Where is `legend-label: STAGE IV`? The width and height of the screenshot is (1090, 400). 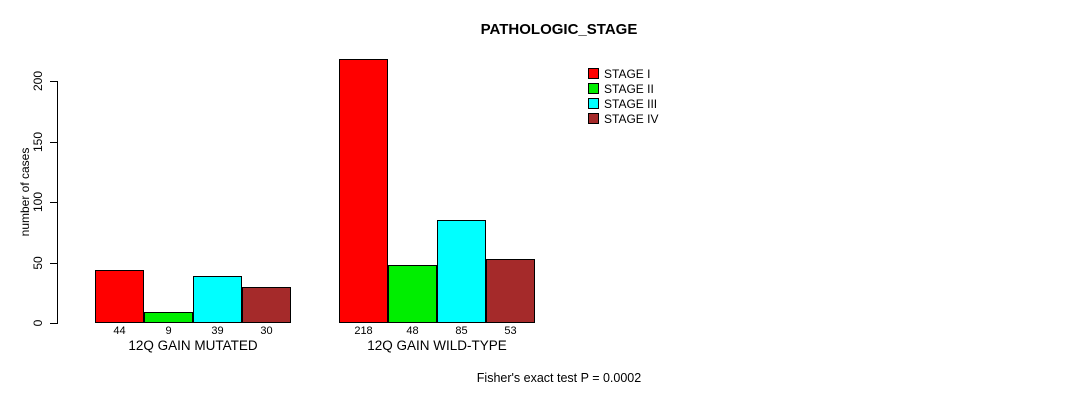
legend-label: STAGE IV is located at coordinates (631, 118).